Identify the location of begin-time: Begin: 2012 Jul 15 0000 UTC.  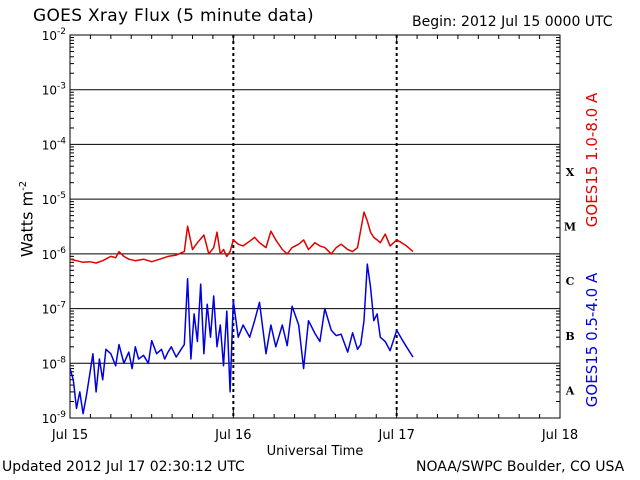
(512, 22).